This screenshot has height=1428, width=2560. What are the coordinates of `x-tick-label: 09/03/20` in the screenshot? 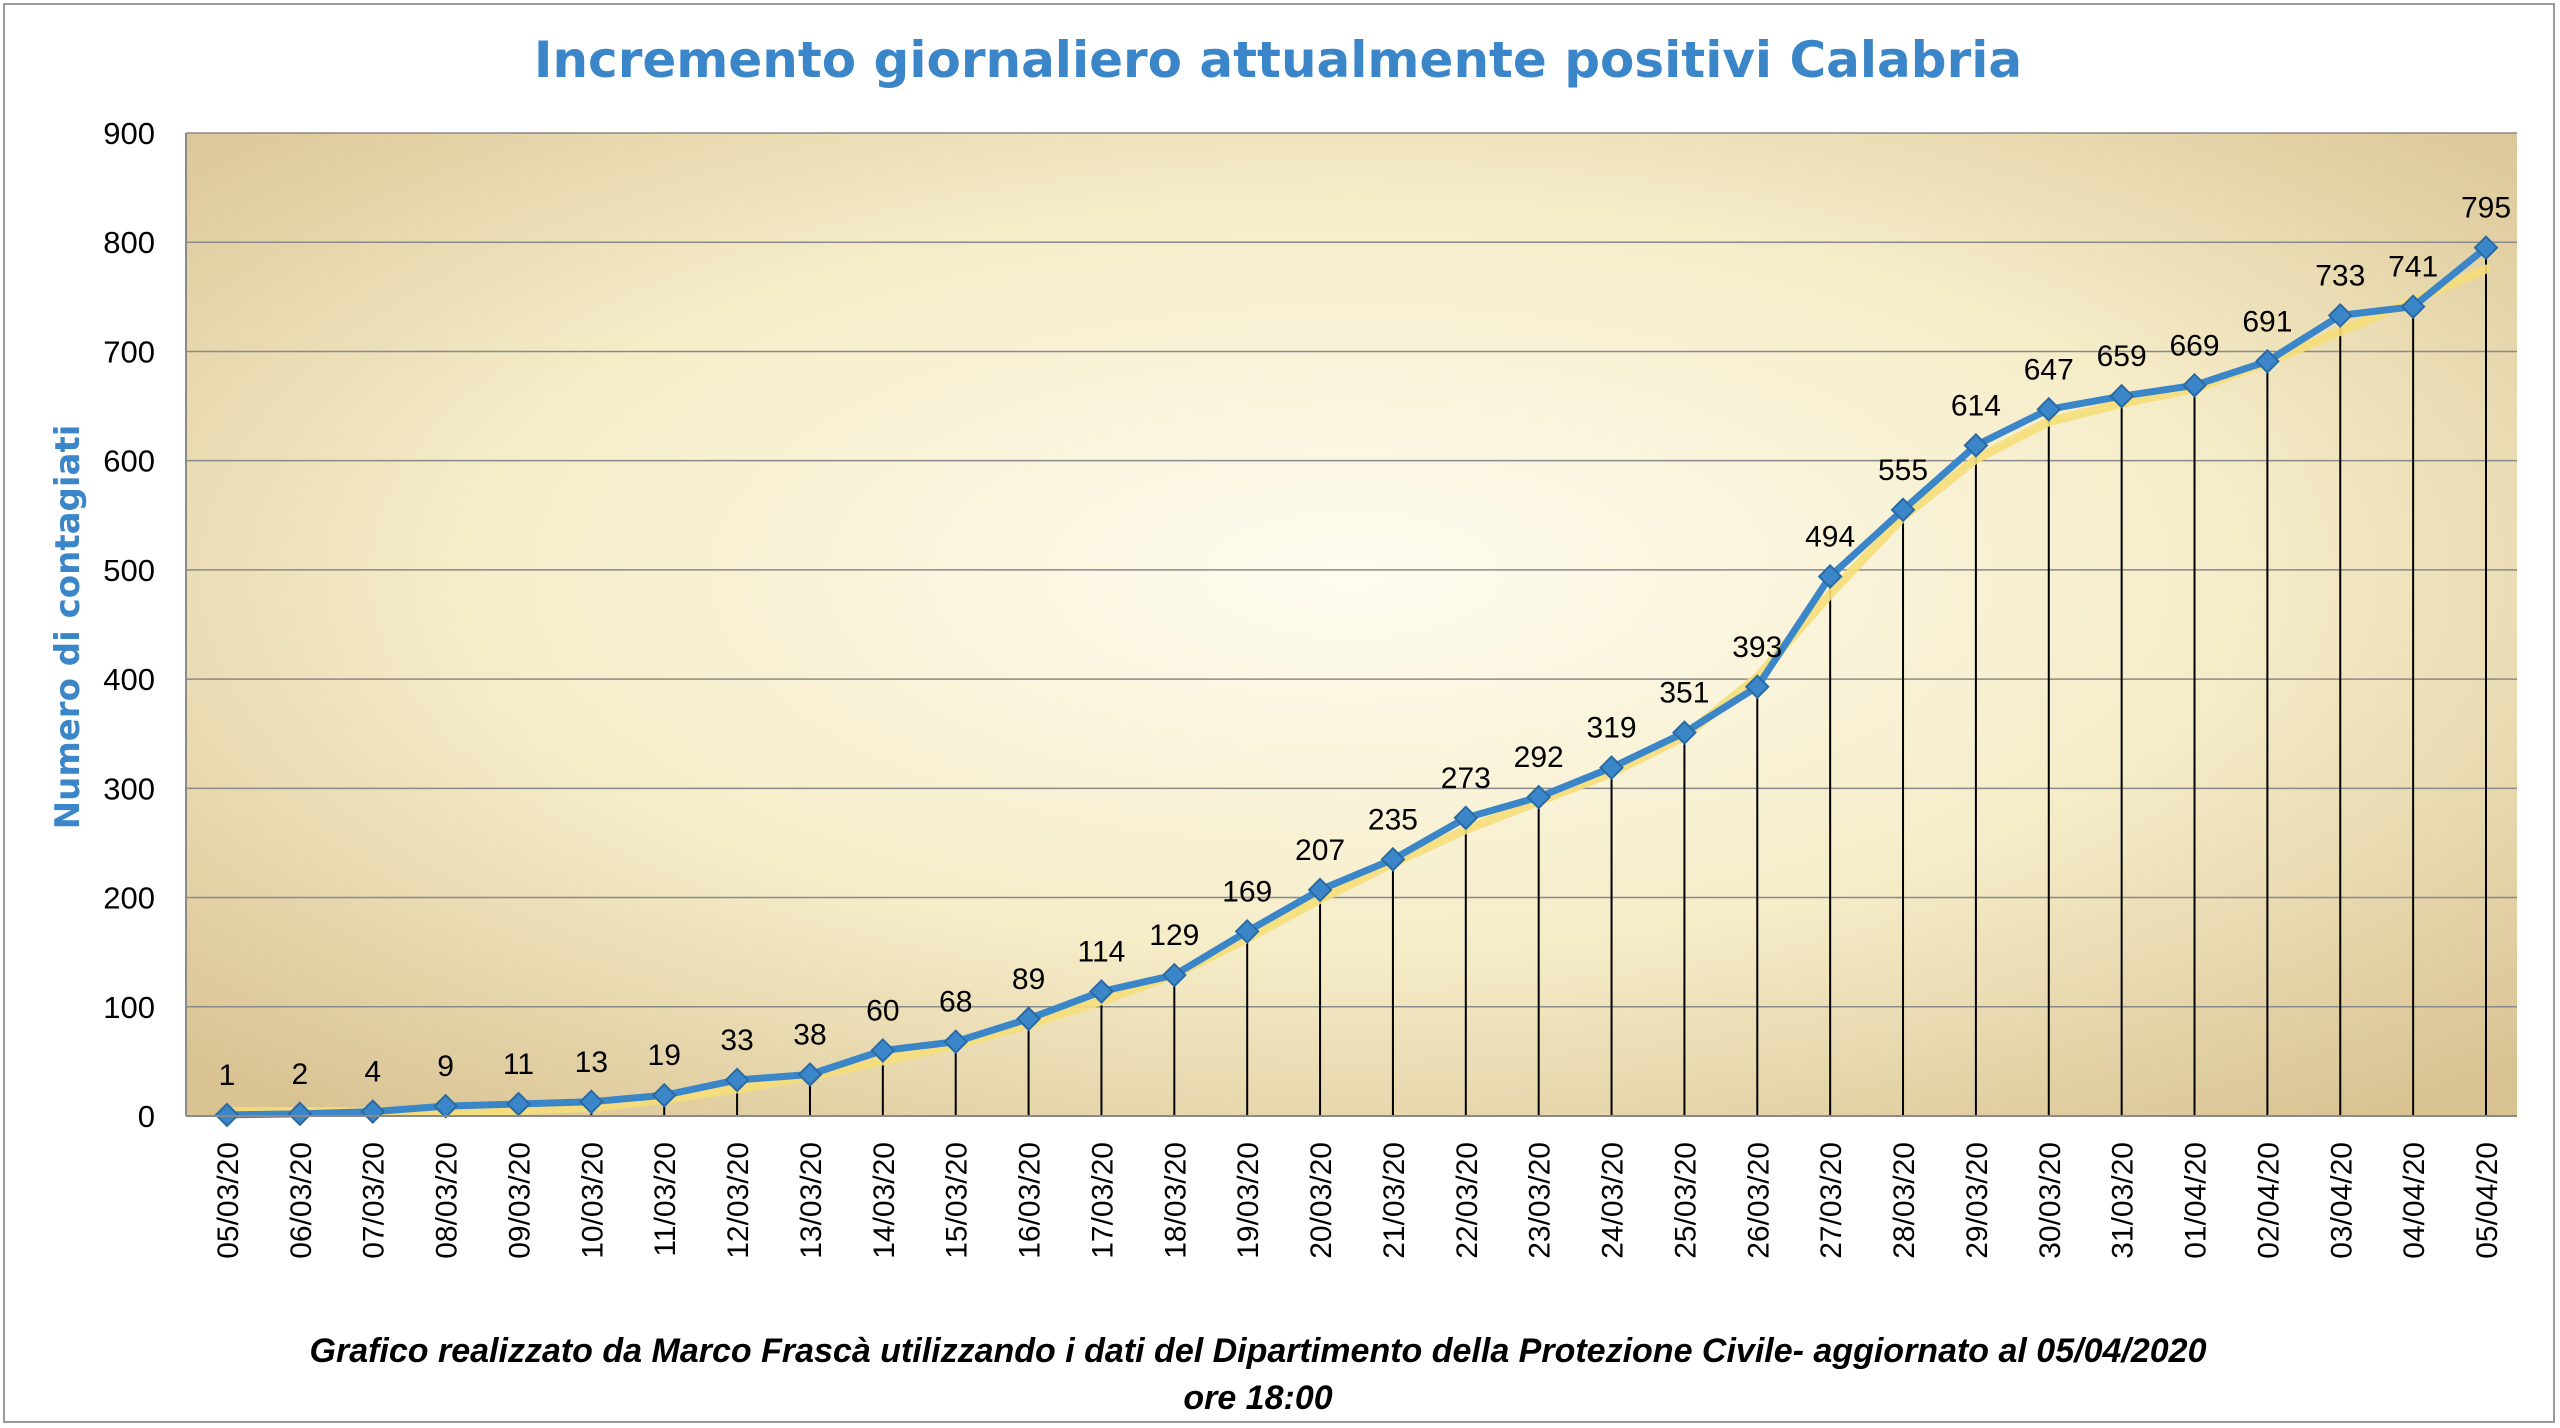 It's located at (519, 1200).